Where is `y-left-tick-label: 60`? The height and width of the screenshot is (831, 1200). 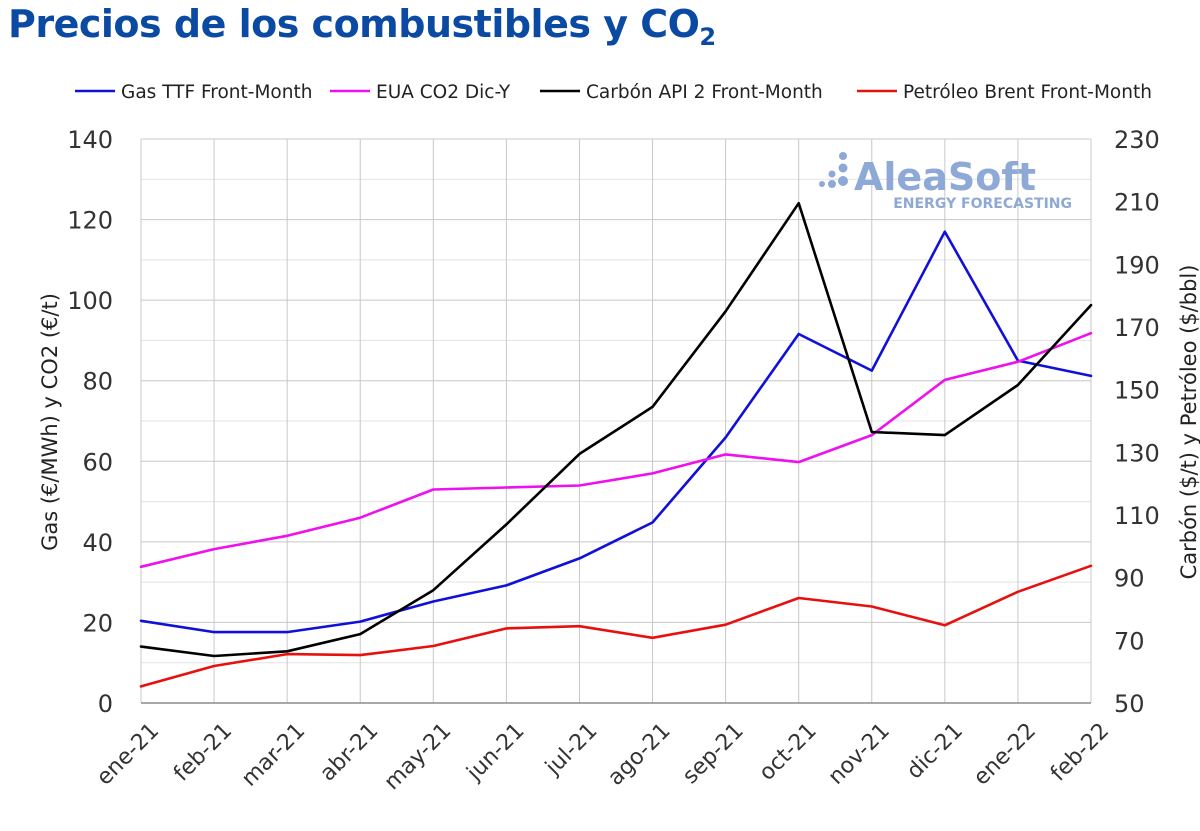 y-left-tick-label: 60 is located at coordinates (97, 462).